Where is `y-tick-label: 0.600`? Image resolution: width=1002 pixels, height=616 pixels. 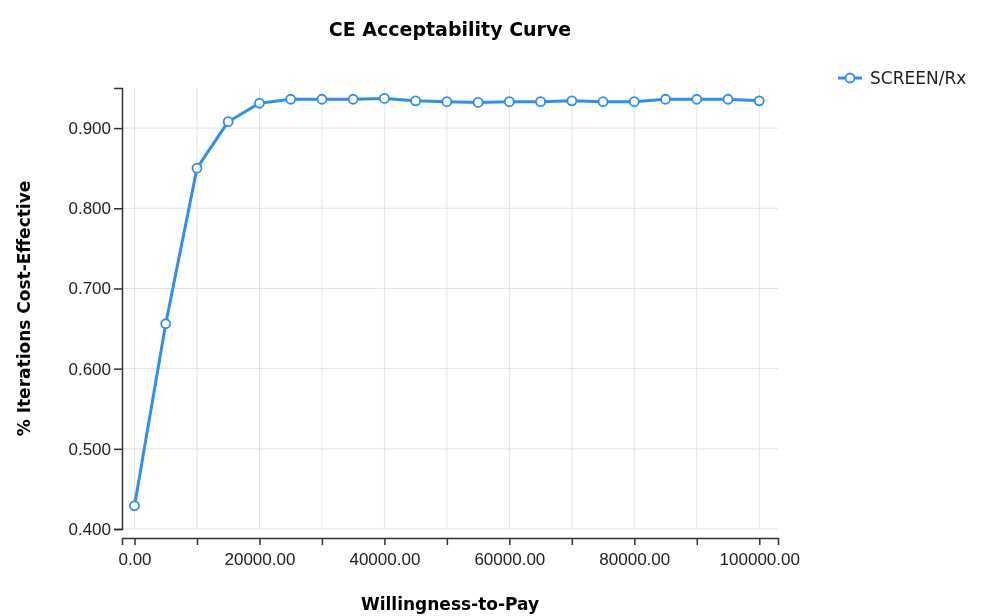 y-tick-label: 0.600 is located at coordinates (89, 369).